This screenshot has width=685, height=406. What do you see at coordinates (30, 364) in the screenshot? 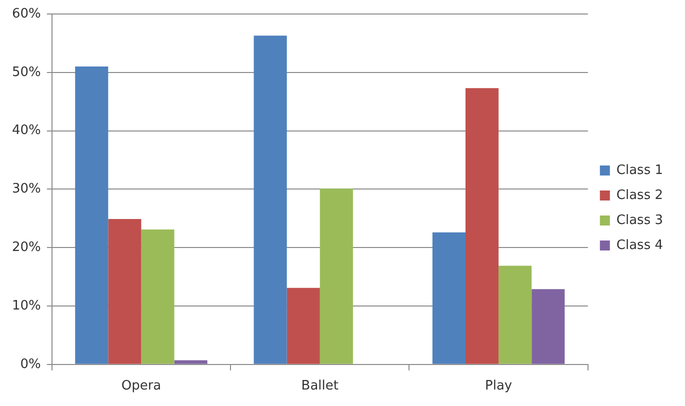
I see `y-tick-label: 0%` at bounding box center [30, 364].